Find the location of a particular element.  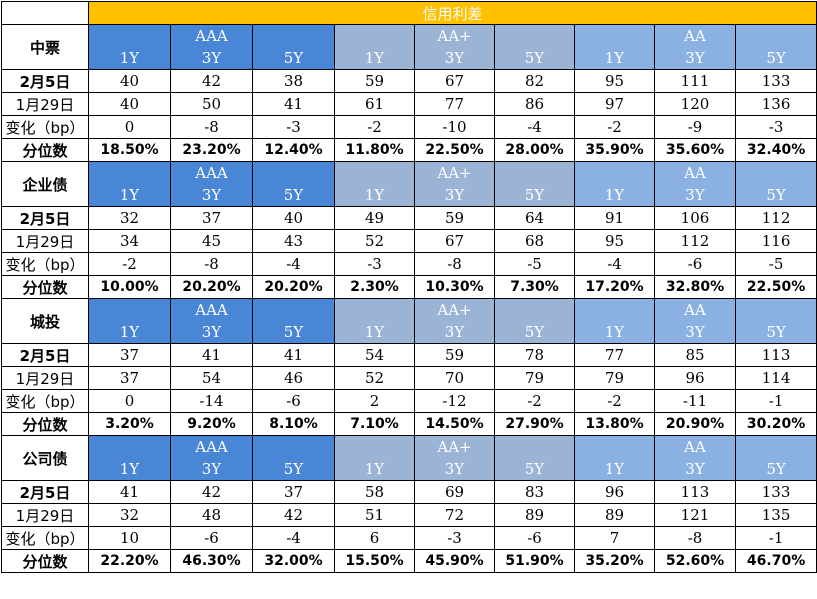

table-row: 2月5日 40 42 38 59 67 82 95 111 133 is located at coordinates (409, 81).